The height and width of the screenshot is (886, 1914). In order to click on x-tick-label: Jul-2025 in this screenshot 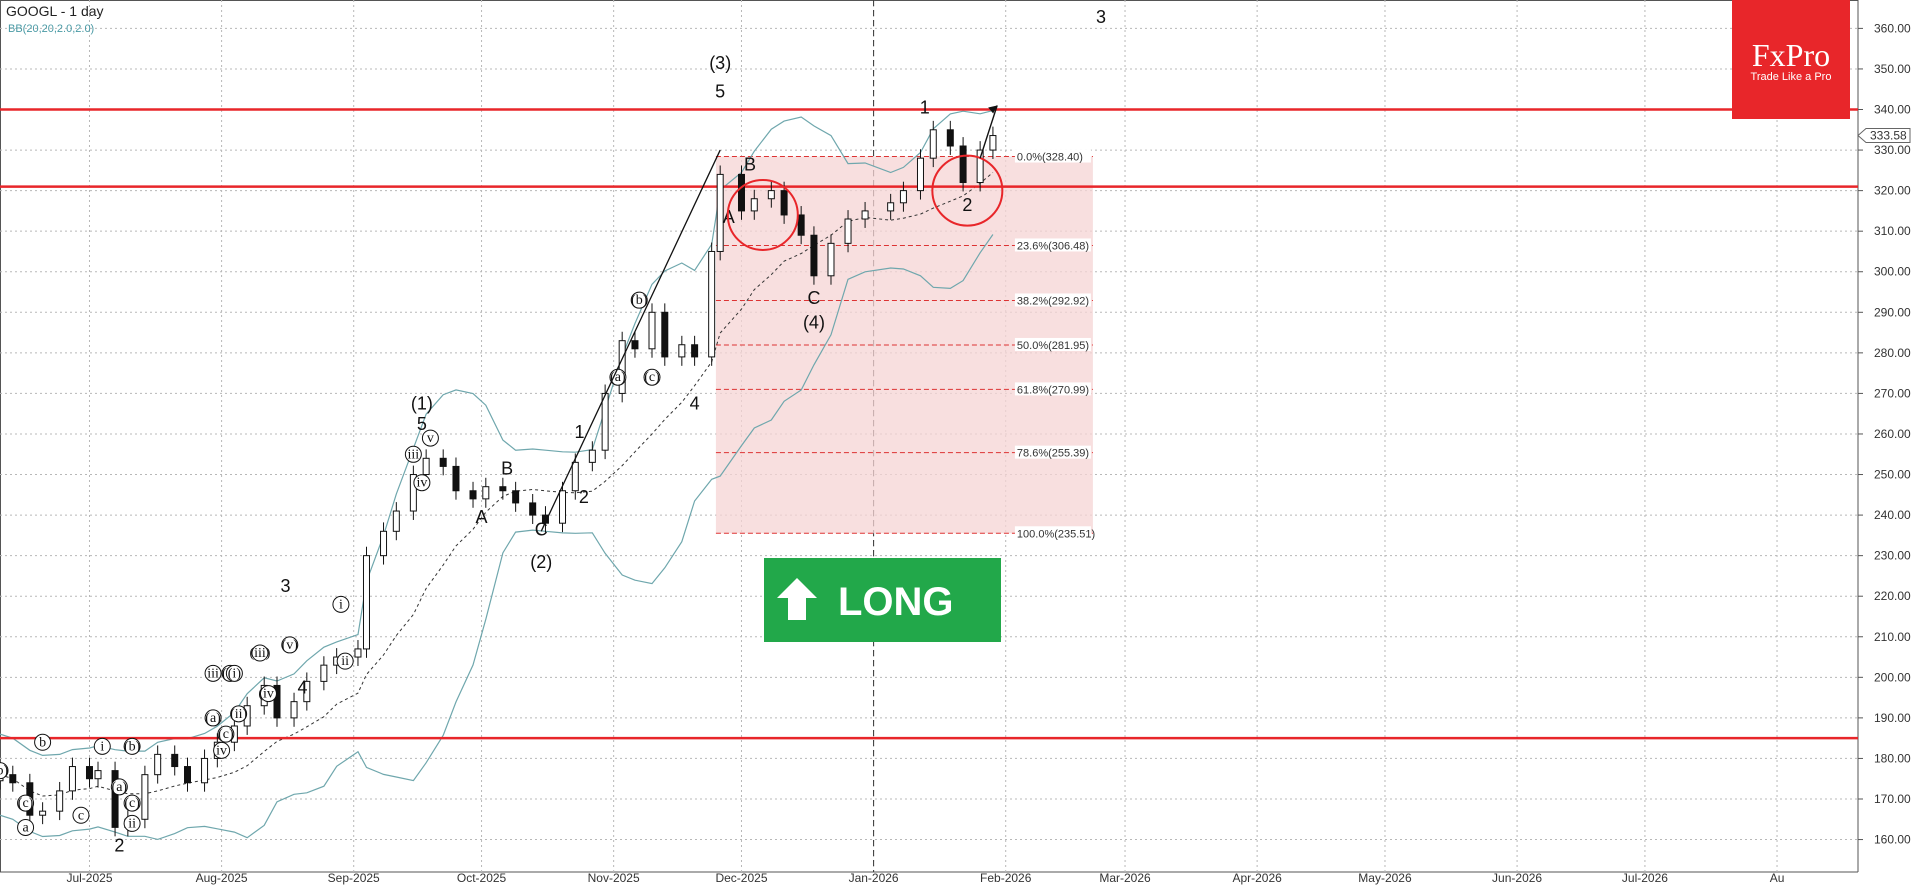, I will do `click(89, 878)`.